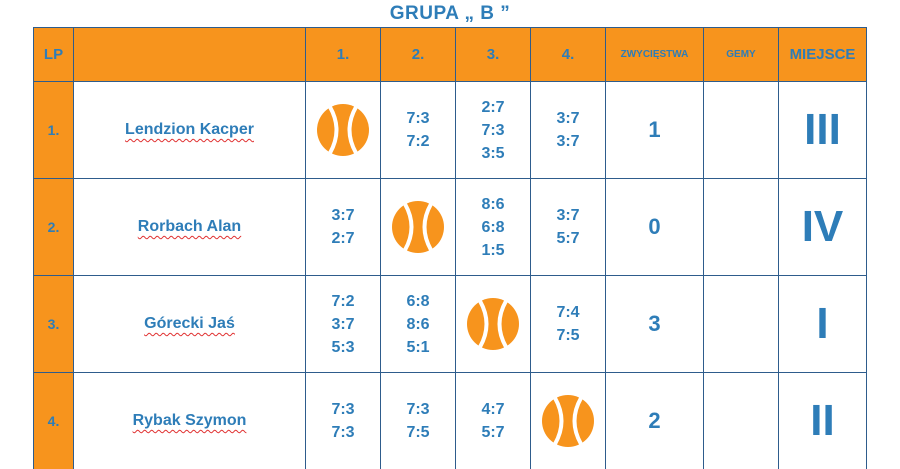 This screenshot has width=900, height=469. Describe the element at coordinates (418, 347) in the screenshot. I see `set-score: 5:1` at that location.